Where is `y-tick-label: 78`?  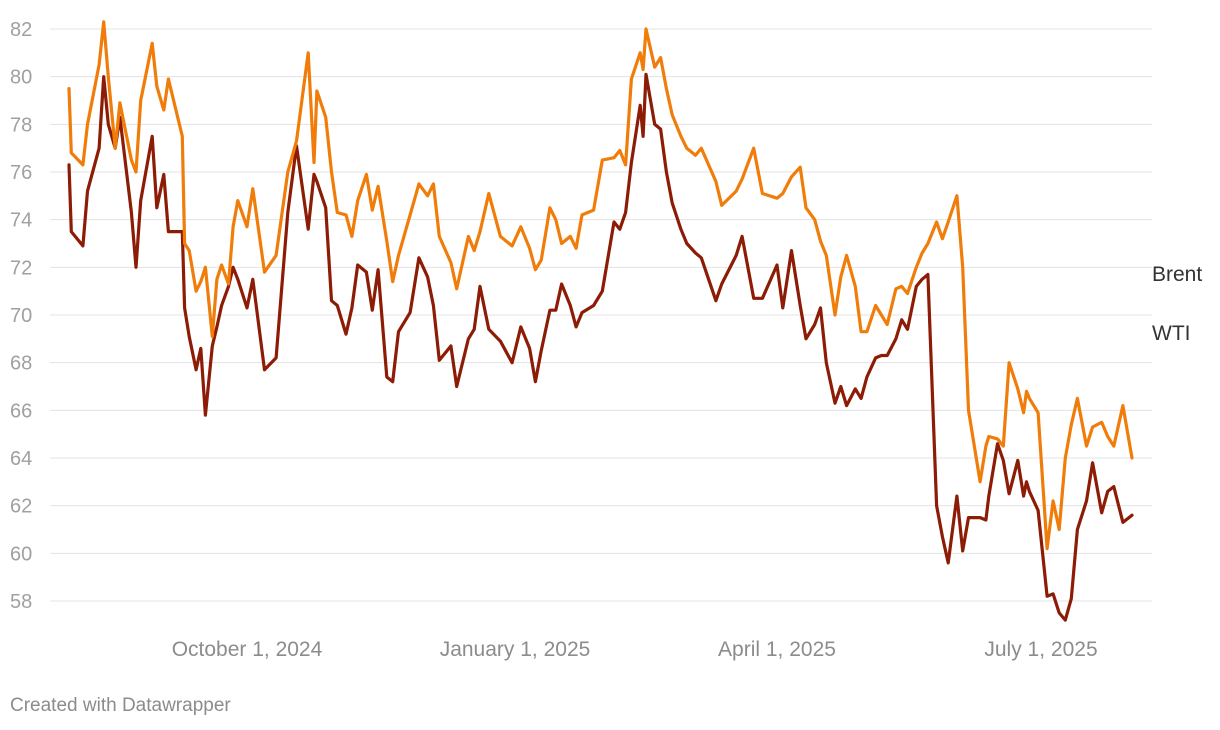 y-tick-label: 78 is located at coordinates (21, 125).